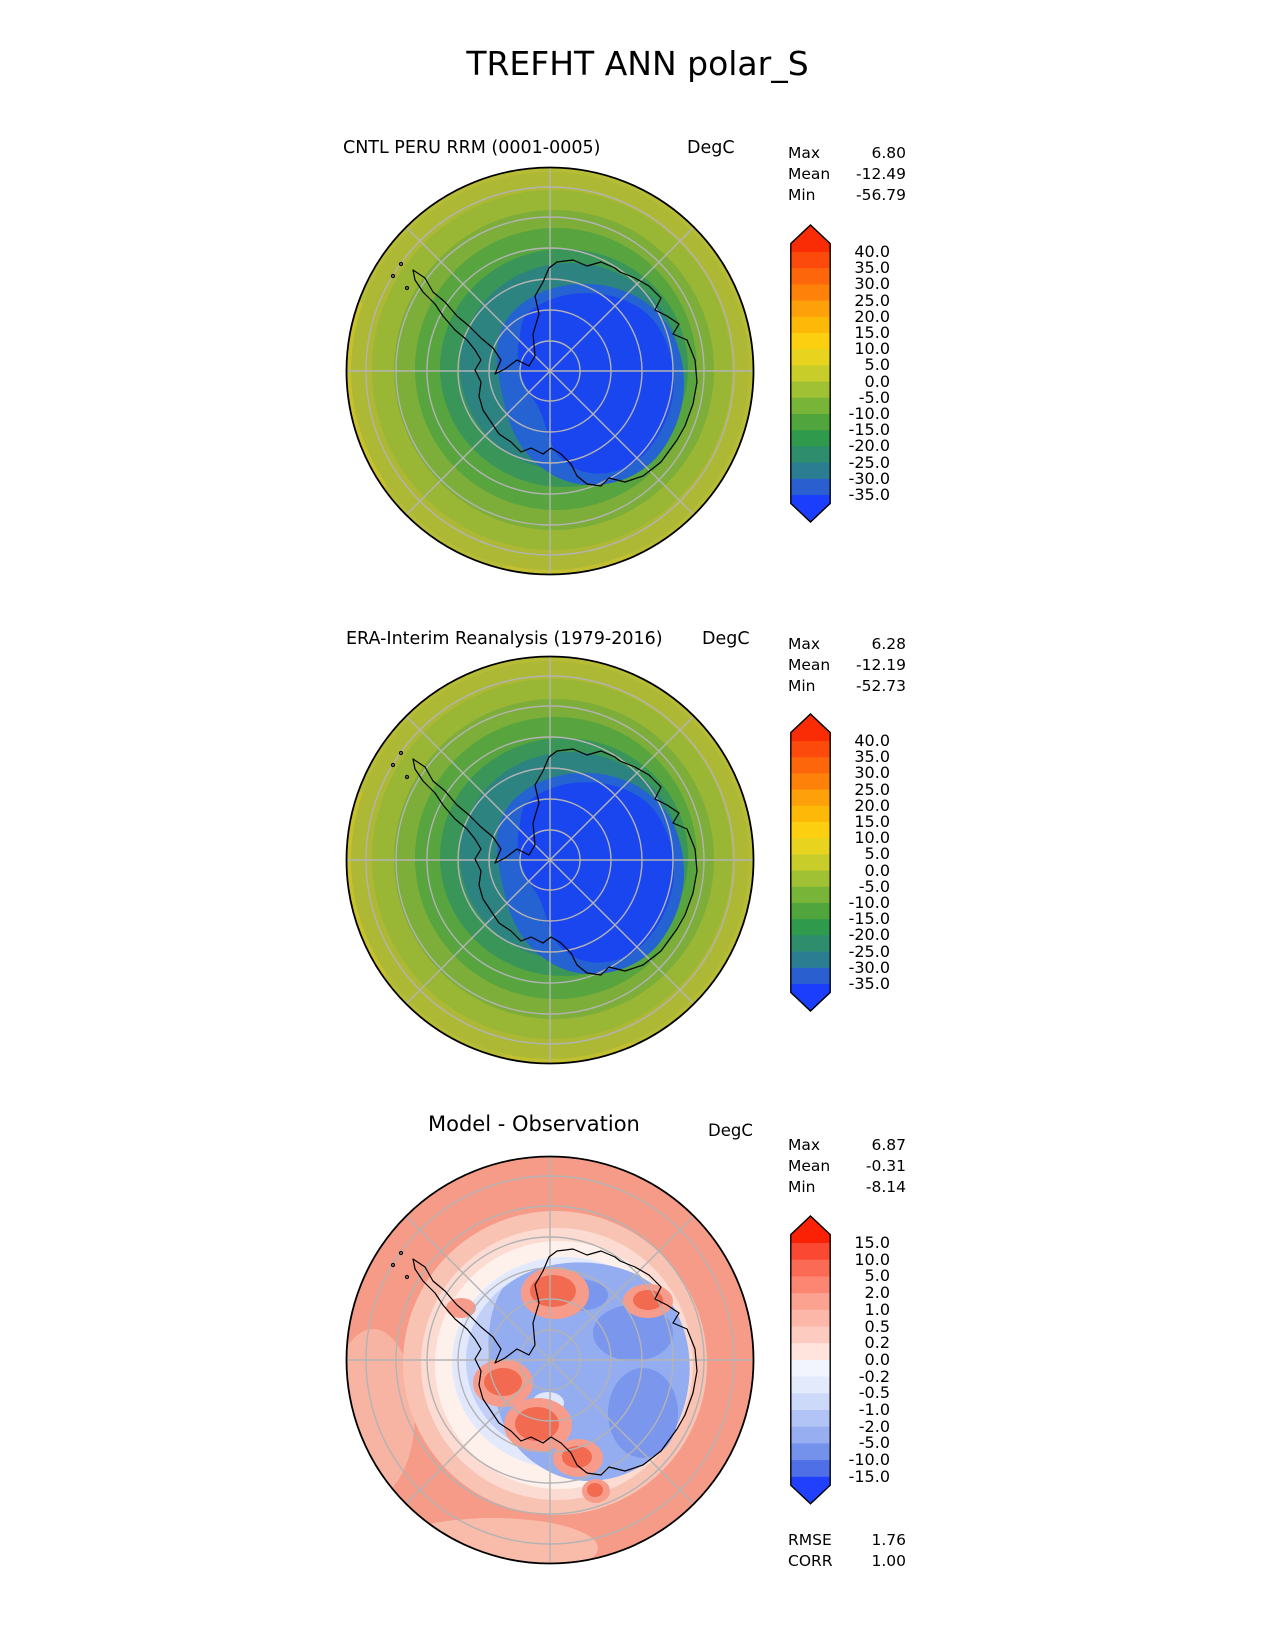  Describe the element at coordinates (888, 644) in the screenshot. I see `stat-value: 6.28` at that location.